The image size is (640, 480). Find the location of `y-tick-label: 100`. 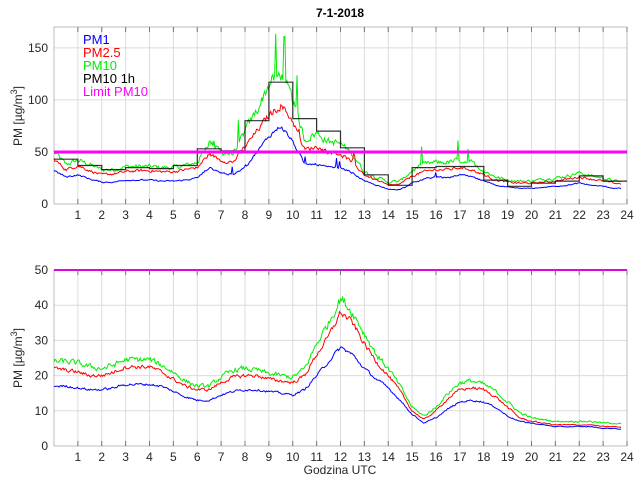

y-tick-label: 100 is located at coordinates (38, 100).